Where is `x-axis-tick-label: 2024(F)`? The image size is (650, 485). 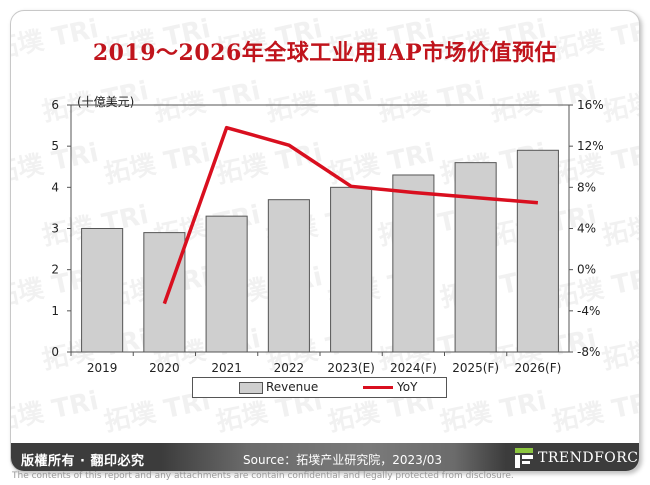 x-axis-tick-label: 2024(F) is located at coordinates (413, 368).